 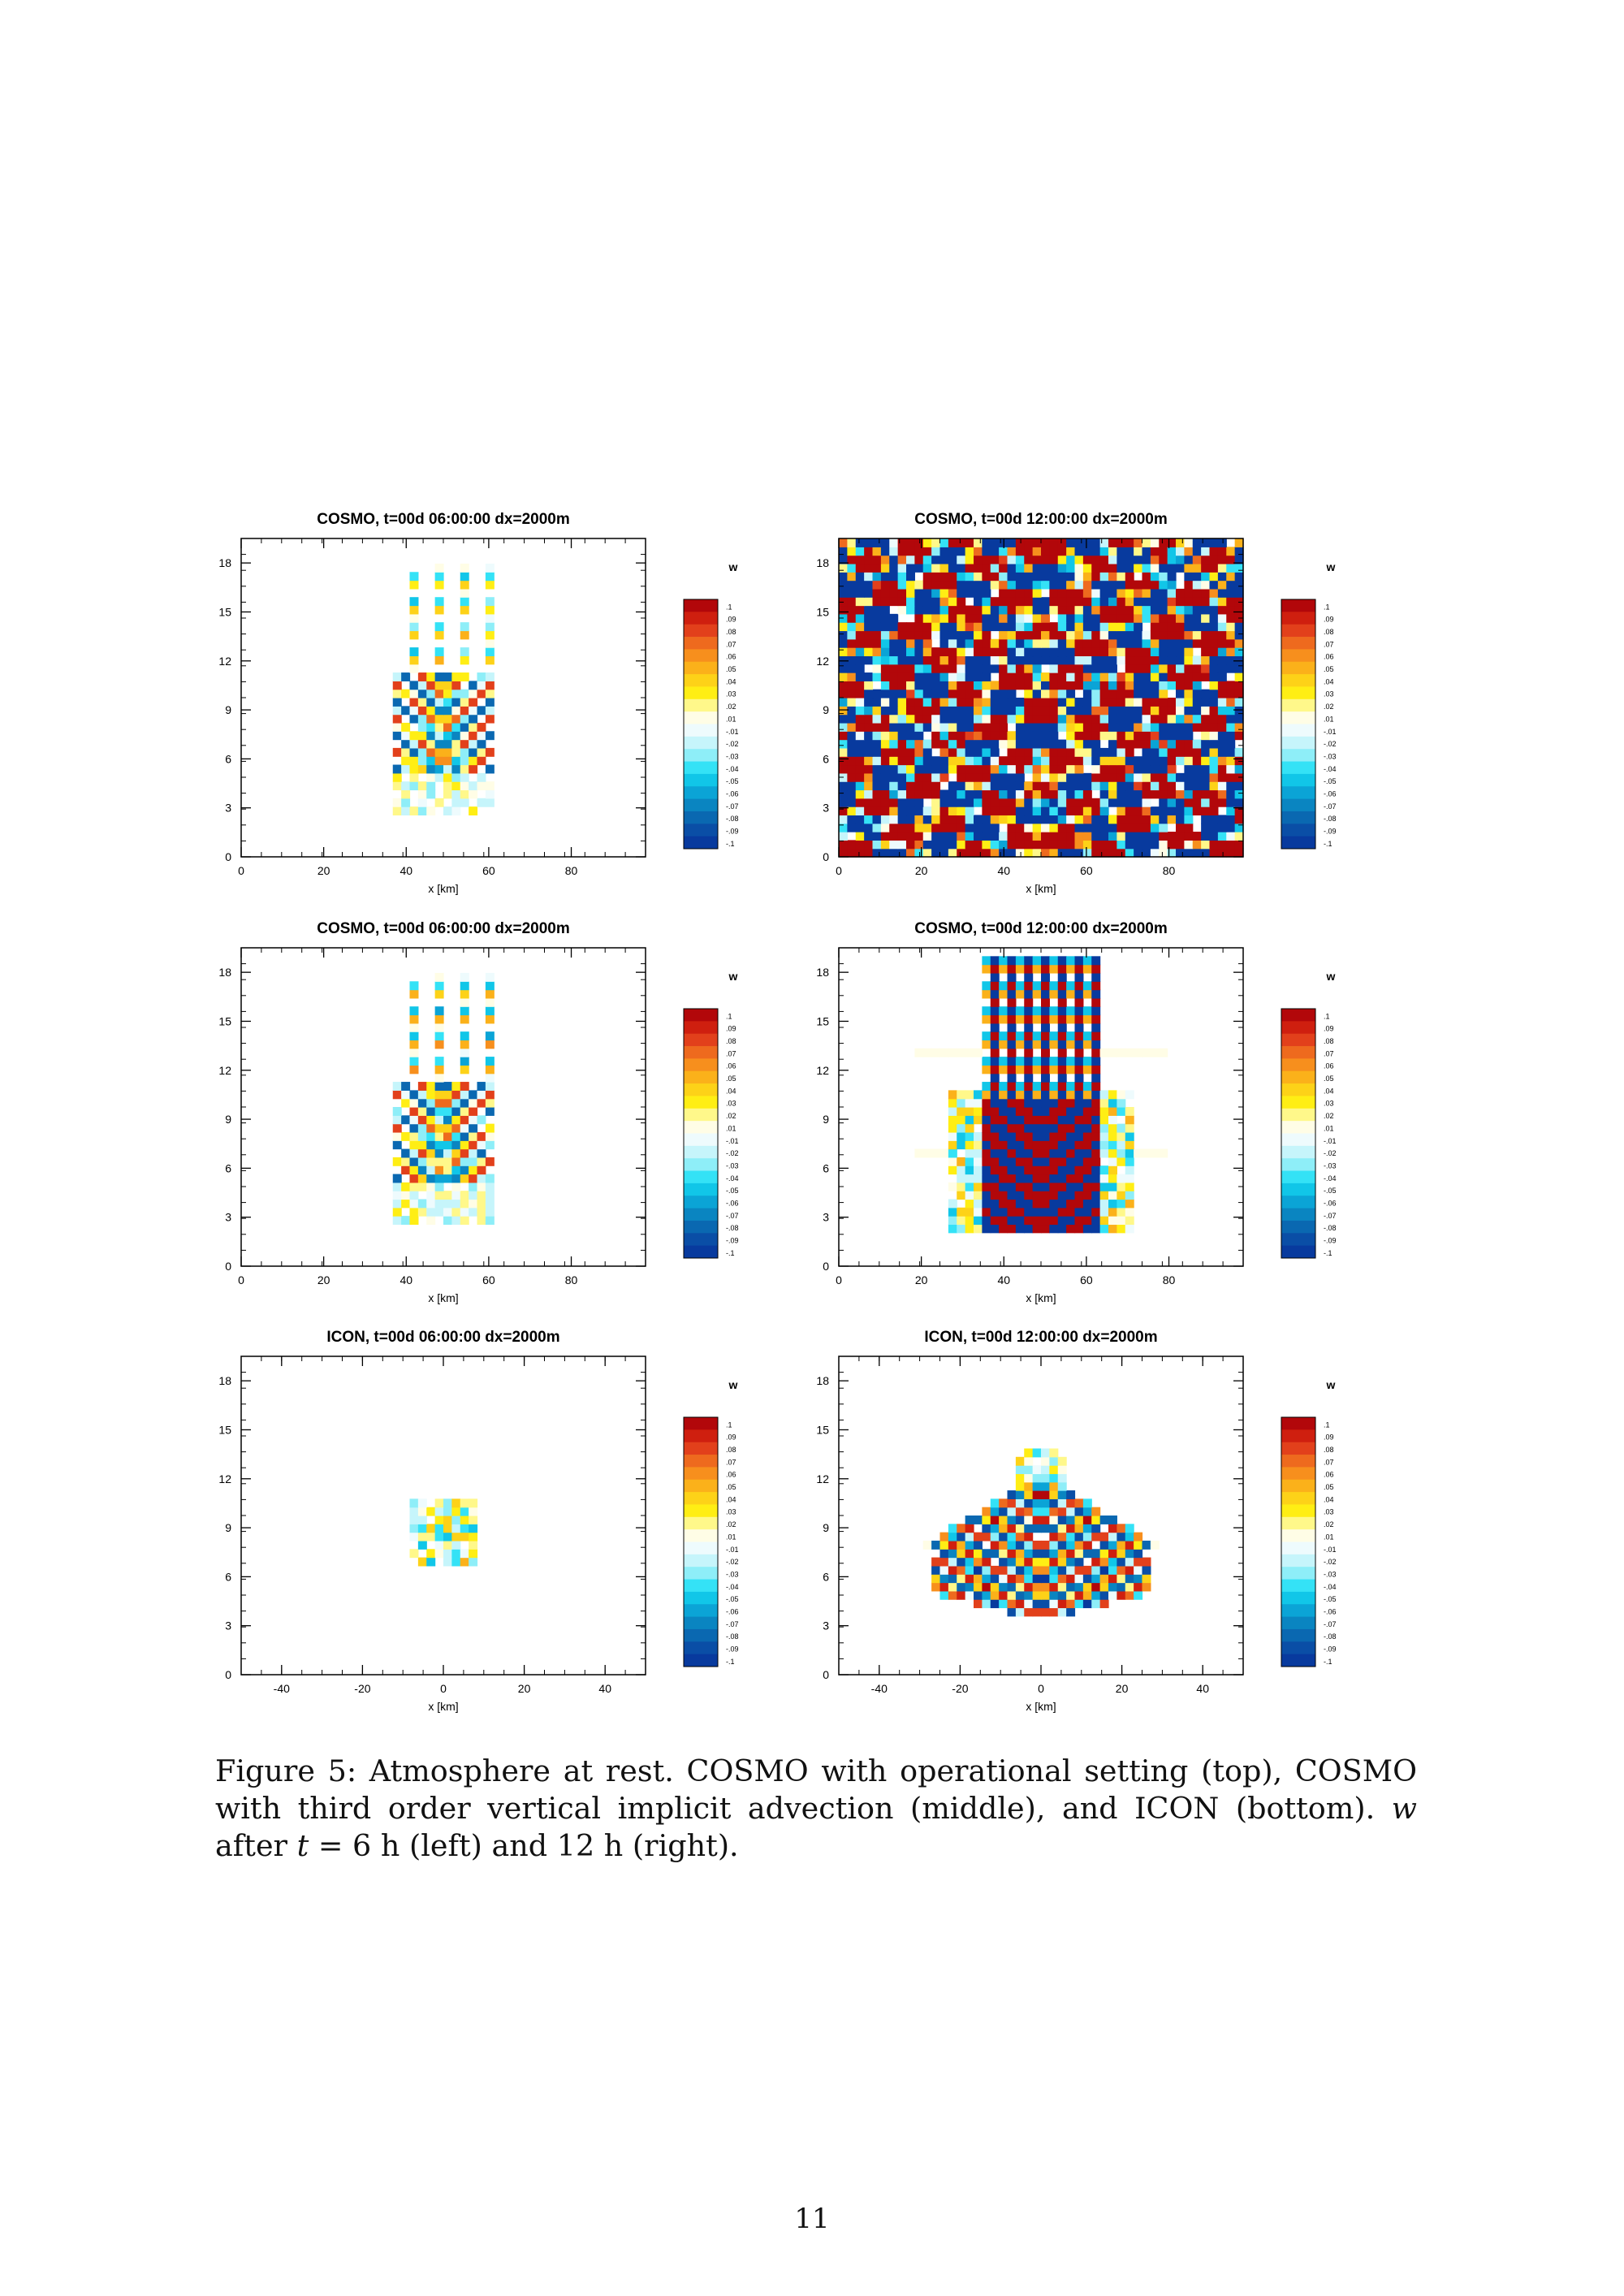 I want to click on colorbar-label: -.05, so click(x=733, y=781).